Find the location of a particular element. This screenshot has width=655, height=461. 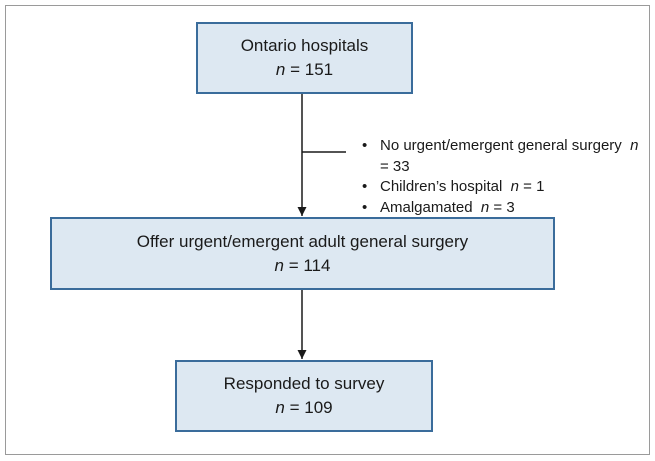

exclusion-count: n = 3 is located at coordinates (497, 207).